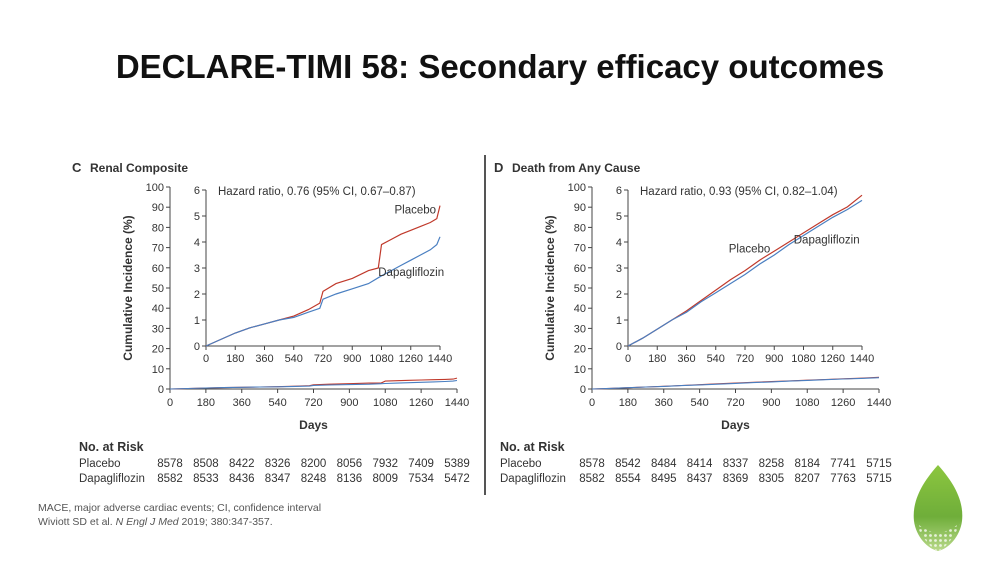  I want to click on risk-cell: 8436, so click(242, 479).